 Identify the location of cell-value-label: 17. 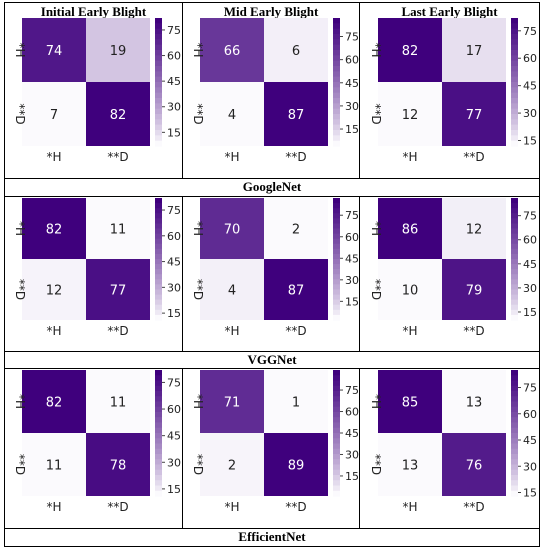
(474, 51).